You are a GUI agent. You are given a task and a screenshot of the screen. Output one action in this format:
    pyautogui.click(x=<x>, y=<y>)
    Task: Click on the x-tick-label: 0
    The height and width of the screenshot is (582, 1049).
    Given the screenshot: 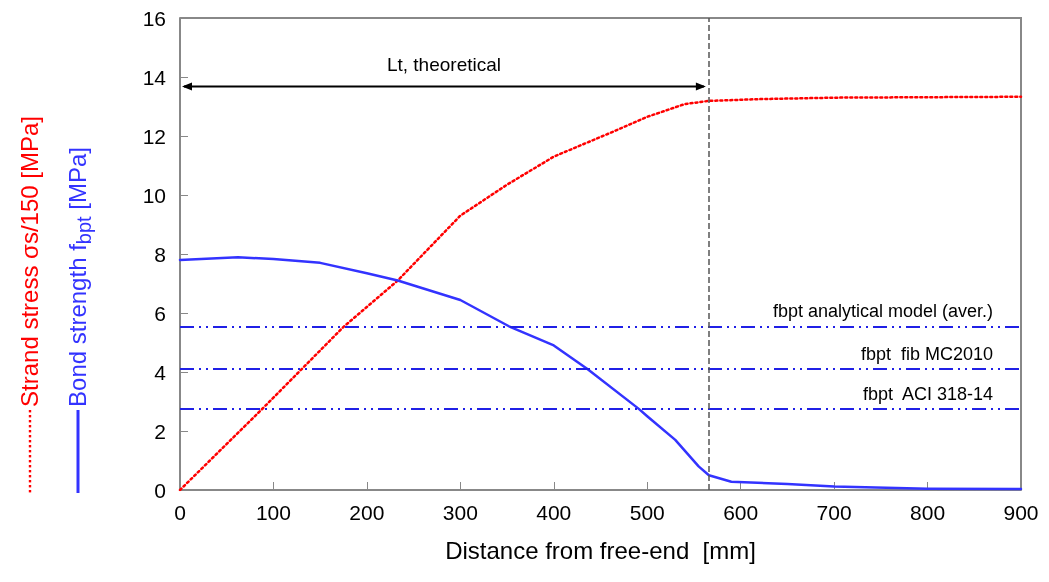 What is the action you would take?
    pyautogui.click(x=180, y=512)
    